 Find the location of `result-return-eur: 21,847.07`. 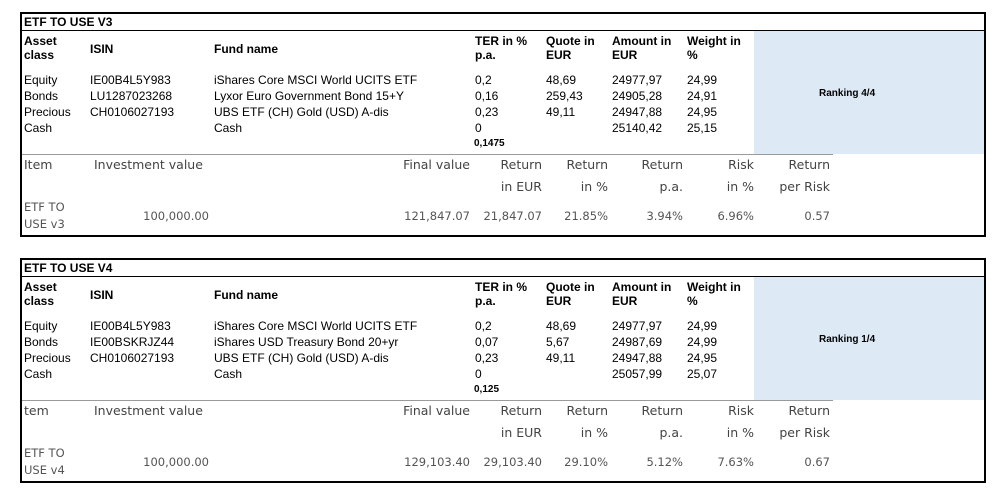

result-return-eur: 21,847.07 is located at coordinates (512, 216).